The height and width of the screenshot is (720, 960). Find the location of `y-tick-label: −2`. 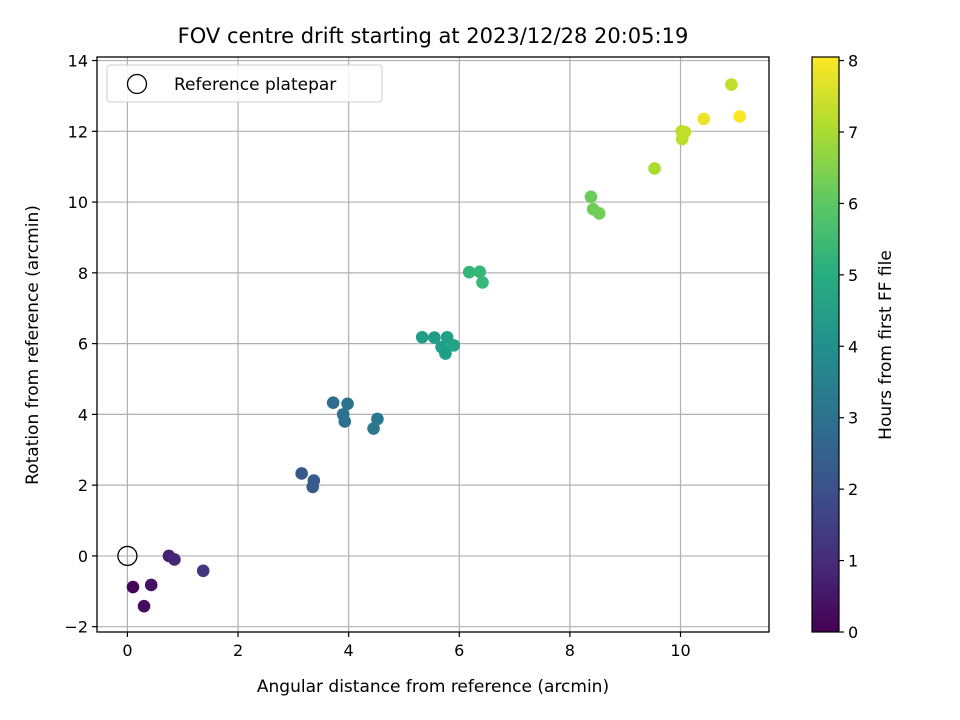

y-tick-label: −2 is located at coordinates (76, 627).